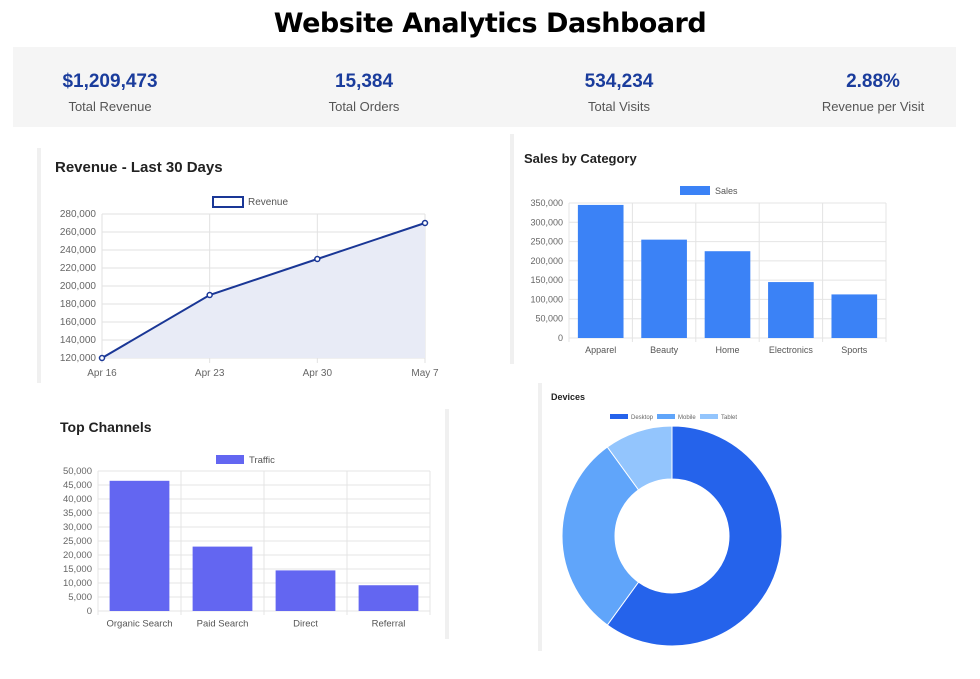 The height and width of the screenshot is (679, 980). Describe the element at coordinates (78, 250) in the screenshot. I see `y-tick-label: 240,000` at that location.